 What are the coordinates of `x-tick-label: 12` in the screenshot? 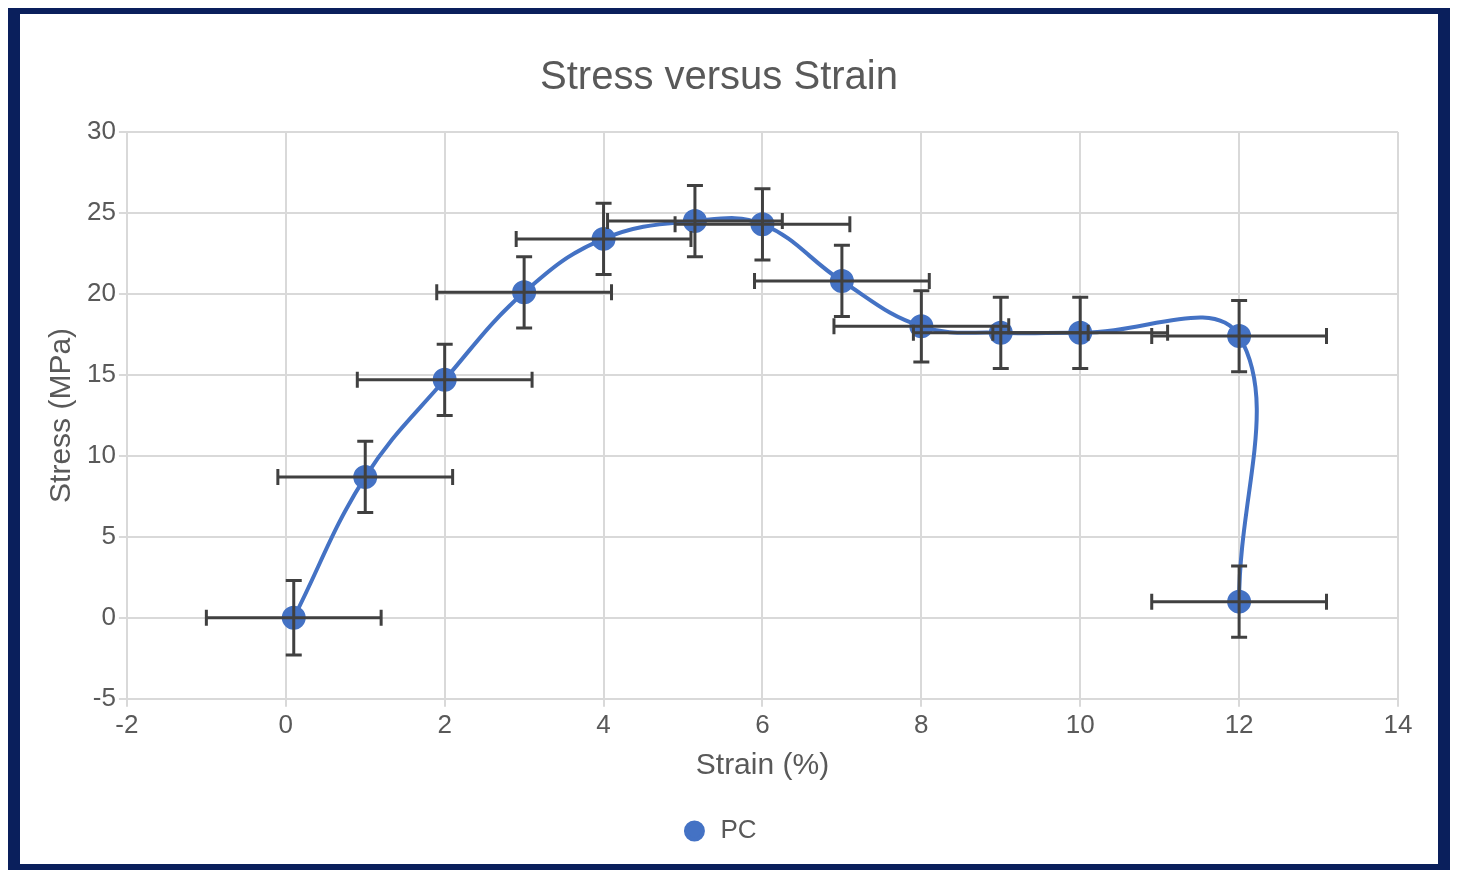 It's located at (1239, 723).